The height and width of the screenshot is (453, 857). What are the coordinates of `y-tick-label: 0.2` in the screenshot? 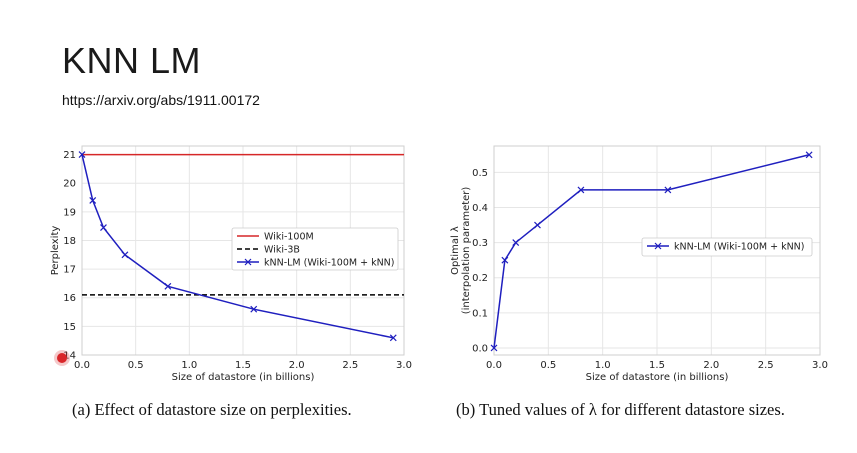 It's located at (480, 278).